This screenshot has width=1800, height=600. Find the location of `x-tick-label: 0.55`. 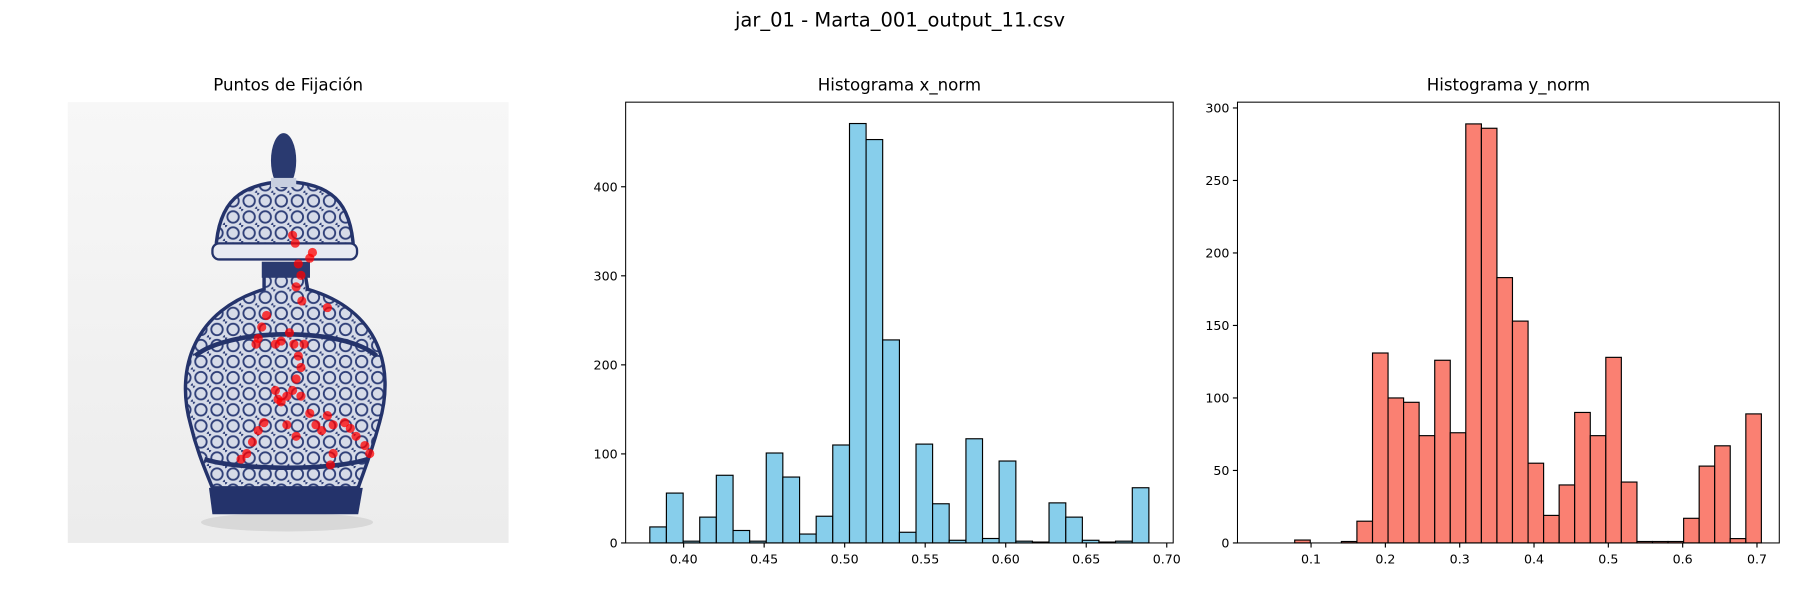

x-tick-label: 0.55 is located at coordinates (925, 559).